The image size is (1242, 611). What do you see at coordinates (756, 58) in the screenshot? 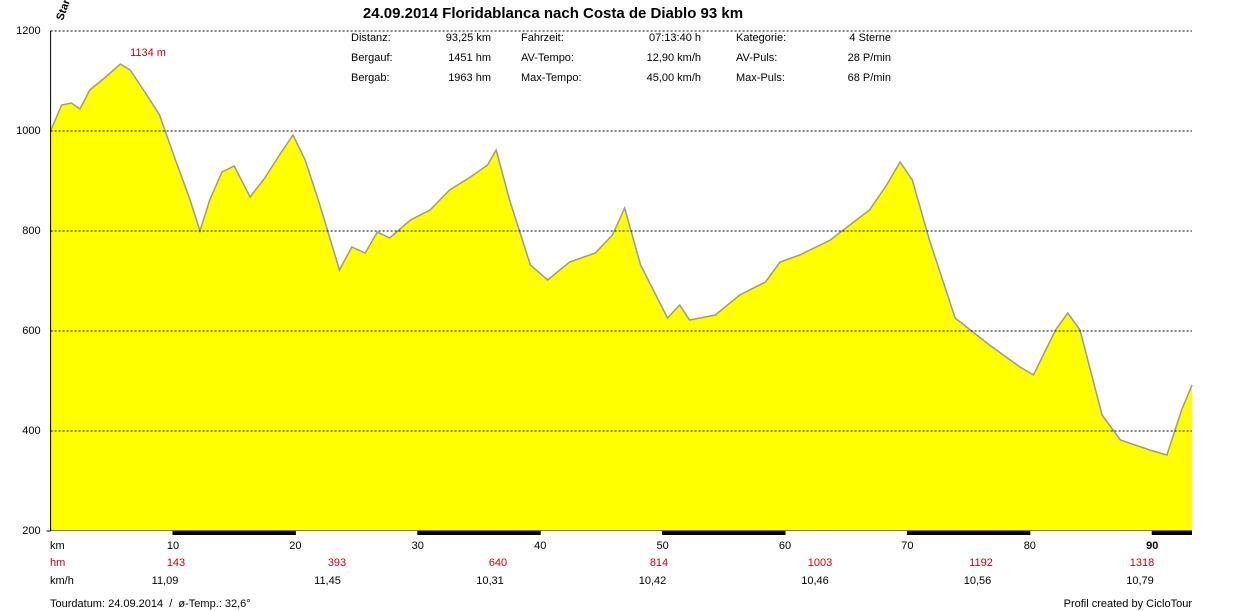
I see `stat-label: AV-Puls:` at bounding box center [756, 58].